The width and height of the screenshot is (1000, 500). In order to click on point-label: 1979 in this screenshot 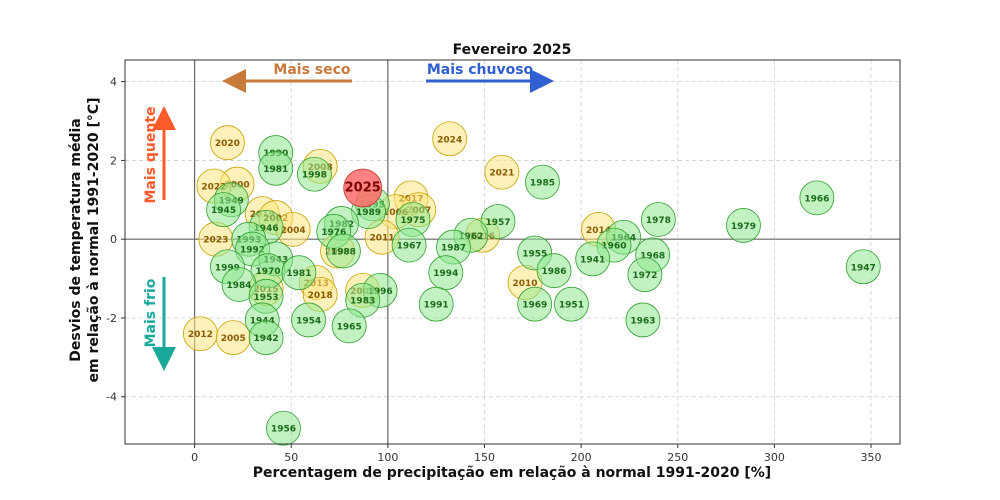, I will do `click(743, 227)`.